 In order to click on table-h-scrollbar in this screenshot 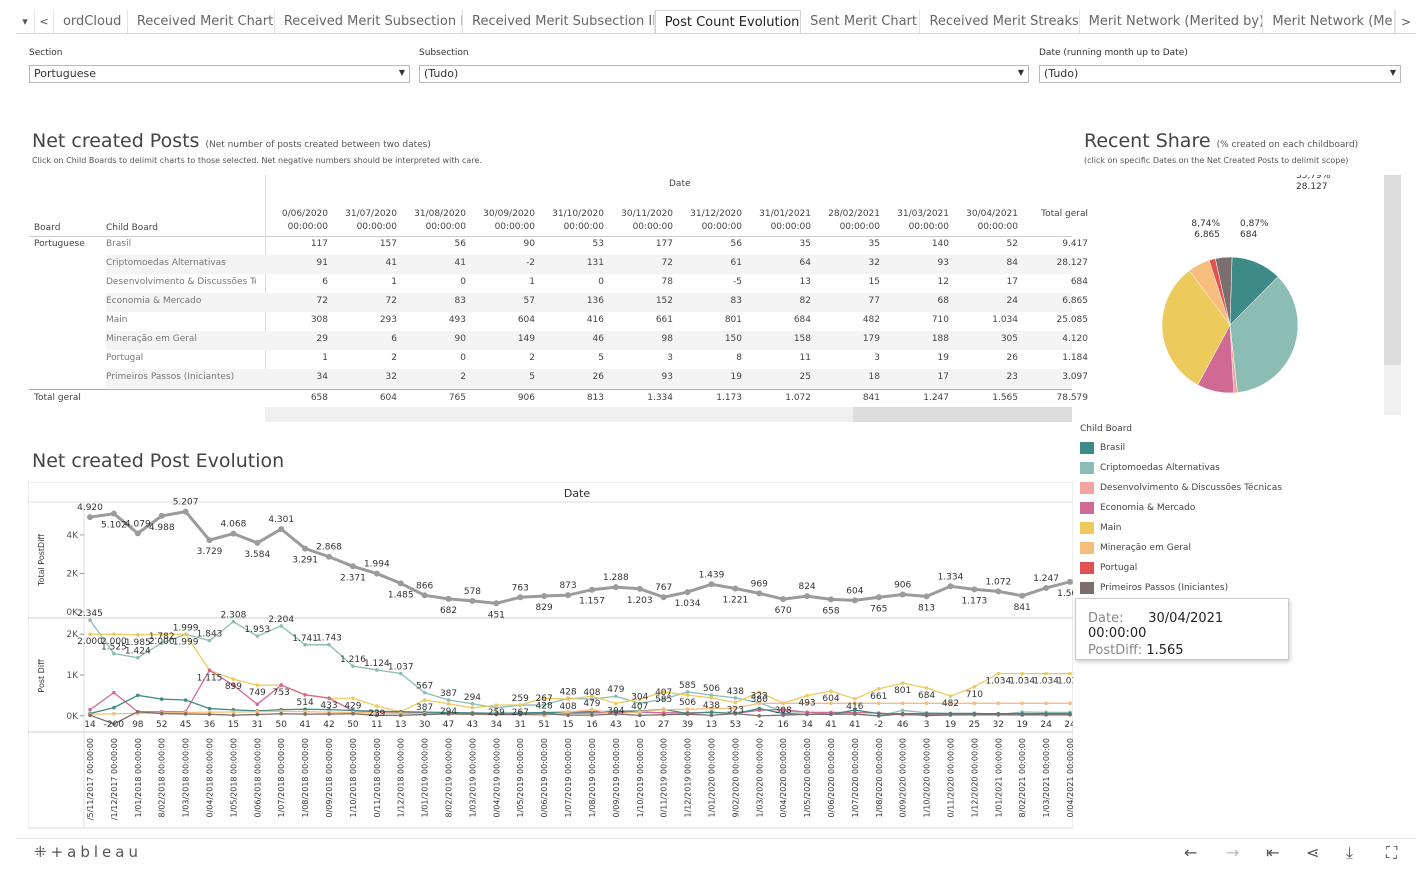, I will do `click(668, 414)`.